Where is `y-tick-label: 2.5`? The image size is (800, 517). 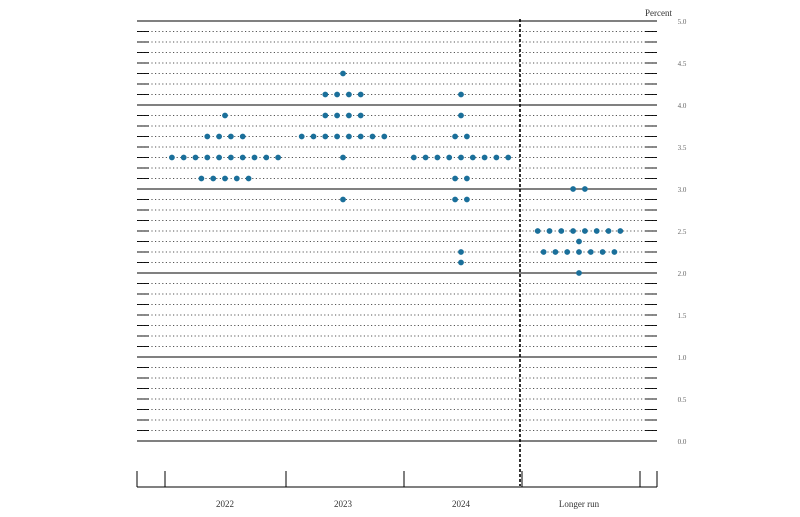
y-tick-label: 2.5 is located at coordinates (682, 232).